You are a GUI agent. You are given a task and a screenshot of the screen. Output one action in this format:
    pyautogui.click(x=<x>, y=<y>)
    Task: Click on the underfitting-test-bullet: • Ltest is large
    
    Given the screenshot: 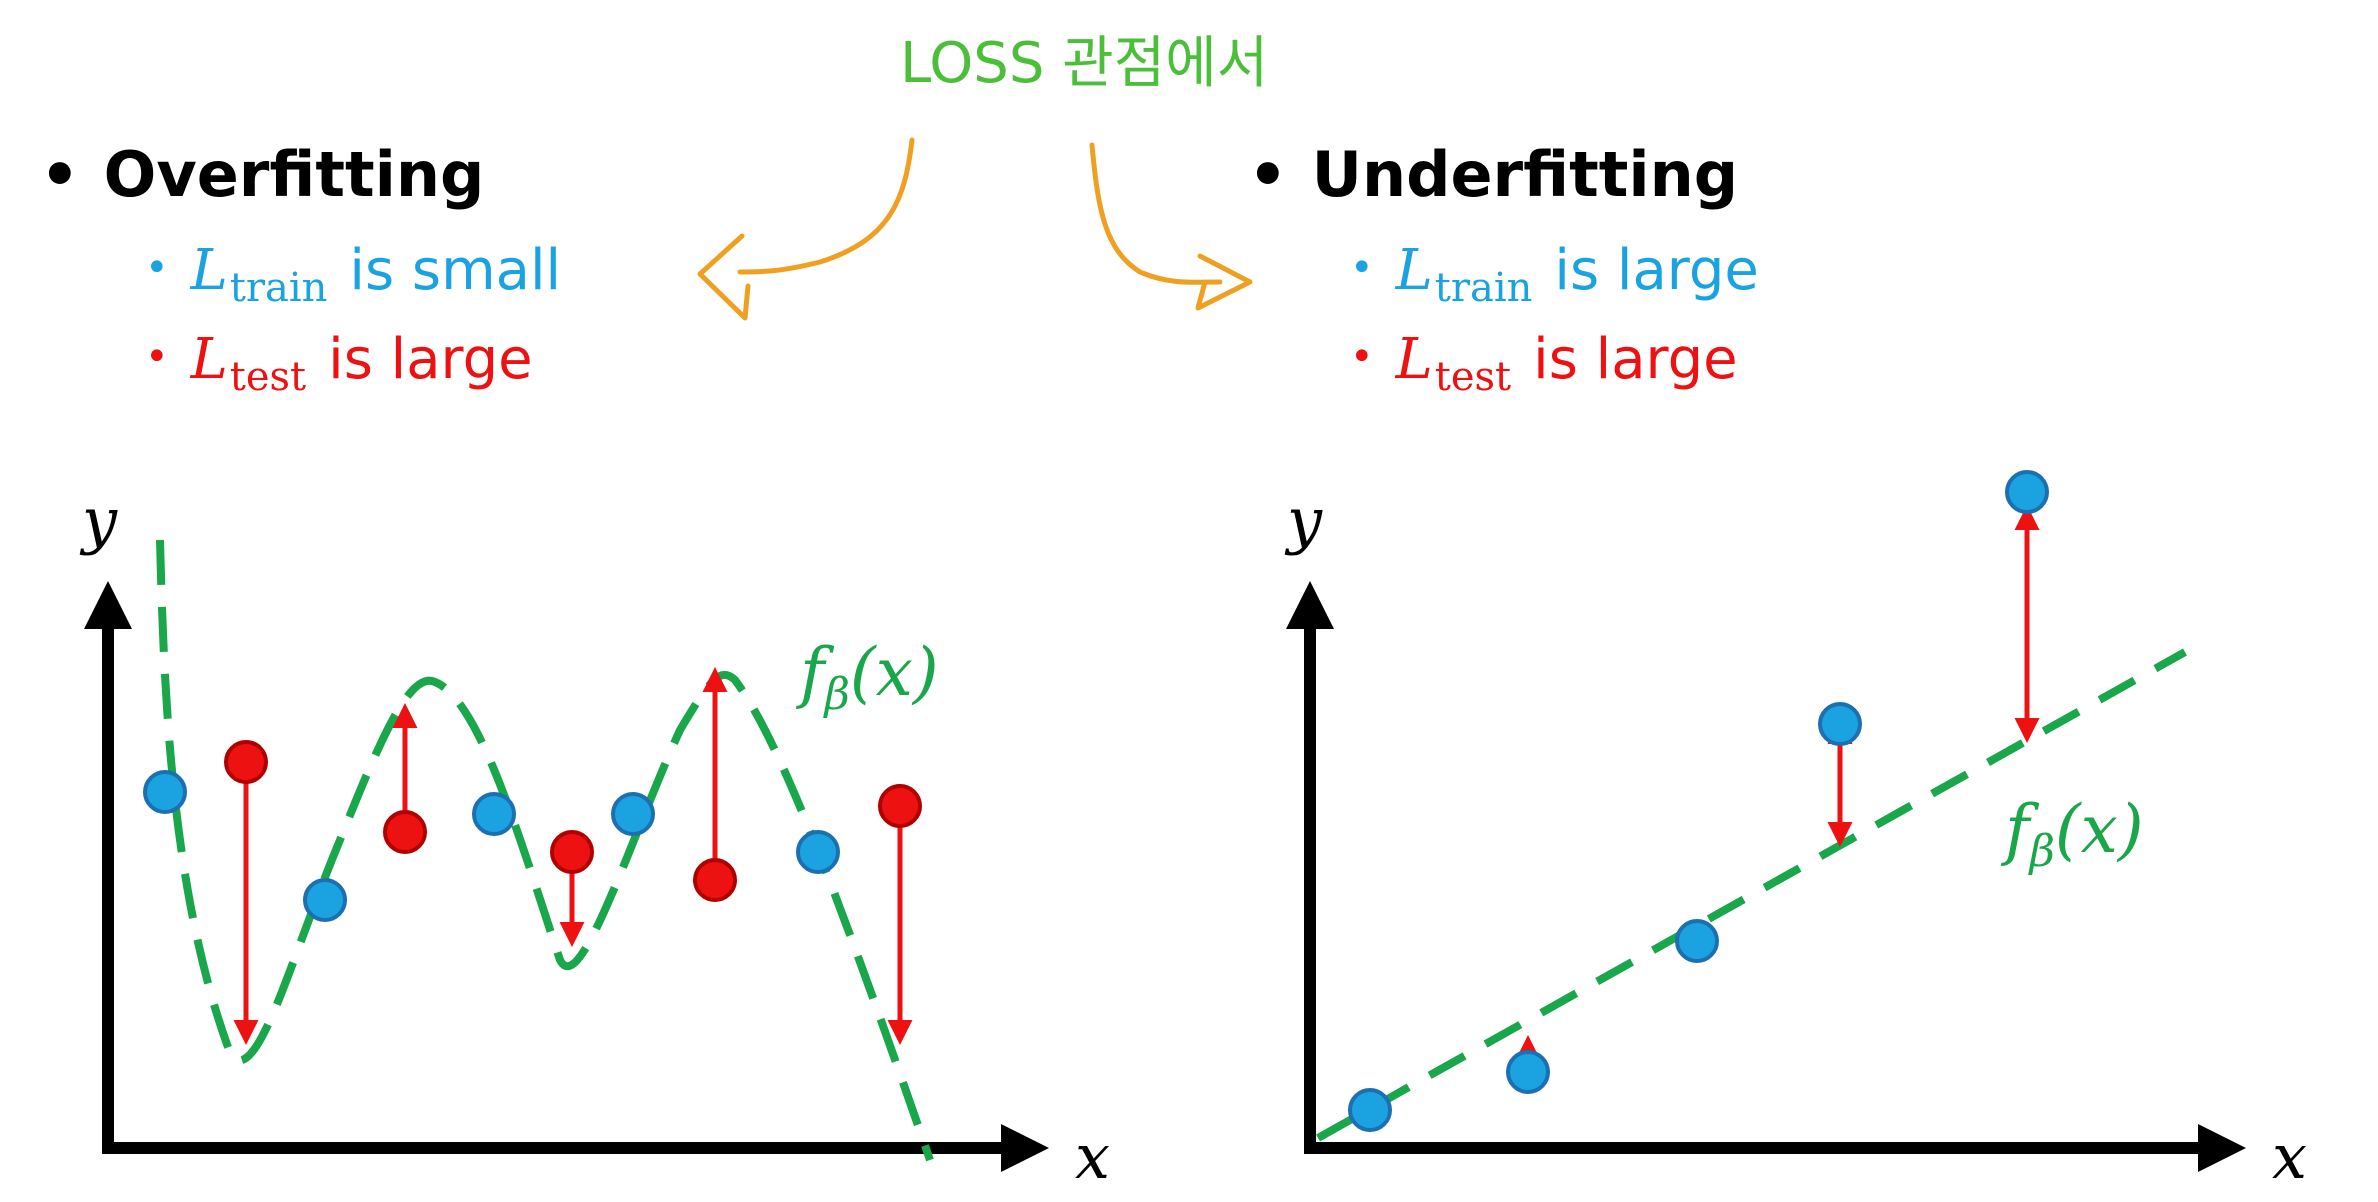 What is the action you would take?
    pyautogui.click(x=1544, y=363)
    